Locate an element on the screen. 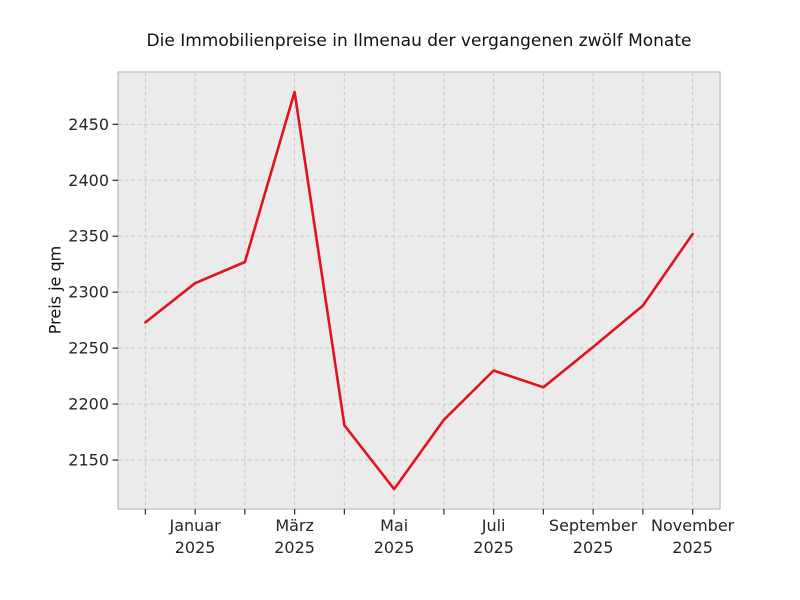 Image resolution: width=800 pixels, height=600 pixels. x-tick-label: März is located at coordinates (294, 525).